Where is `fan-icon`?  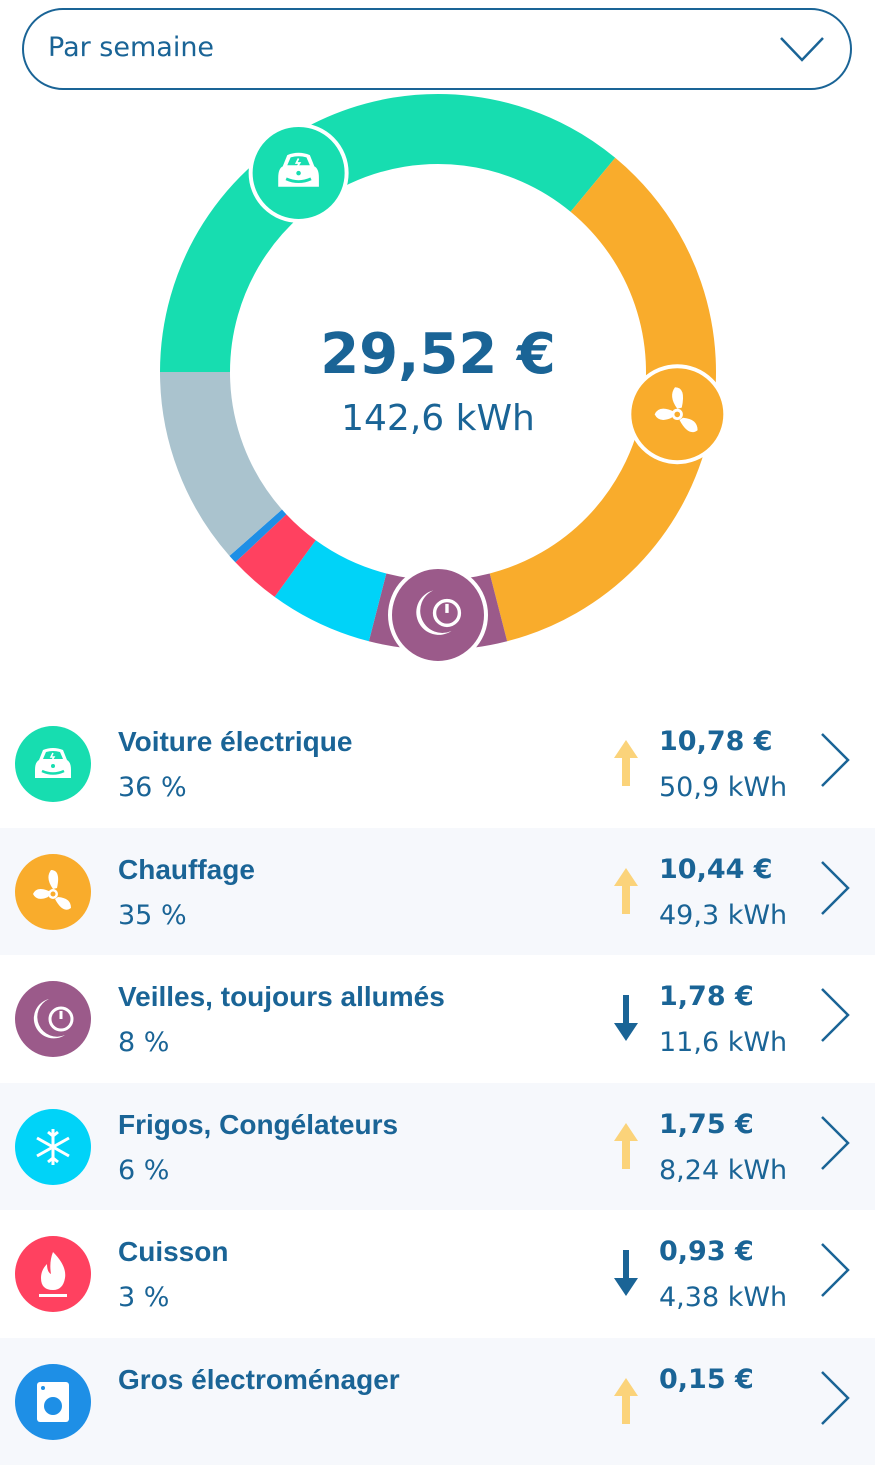
fan-icon is located at coordinates (52, 889).